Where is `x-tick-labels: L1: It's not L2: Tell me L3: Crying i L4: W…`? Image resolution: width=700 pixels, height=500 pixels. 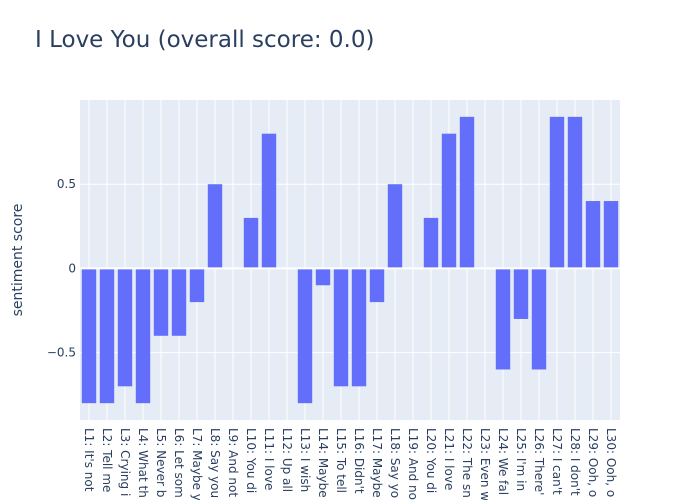 x-tick-labels: L1: It's not L2: Tell me L3: Crying i L4: W… is located at coordinates (350, 464).